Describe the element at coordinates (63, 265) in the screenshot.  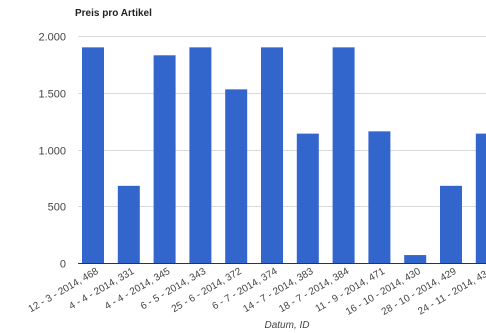
I see `y-tick-label: 0` at that location.